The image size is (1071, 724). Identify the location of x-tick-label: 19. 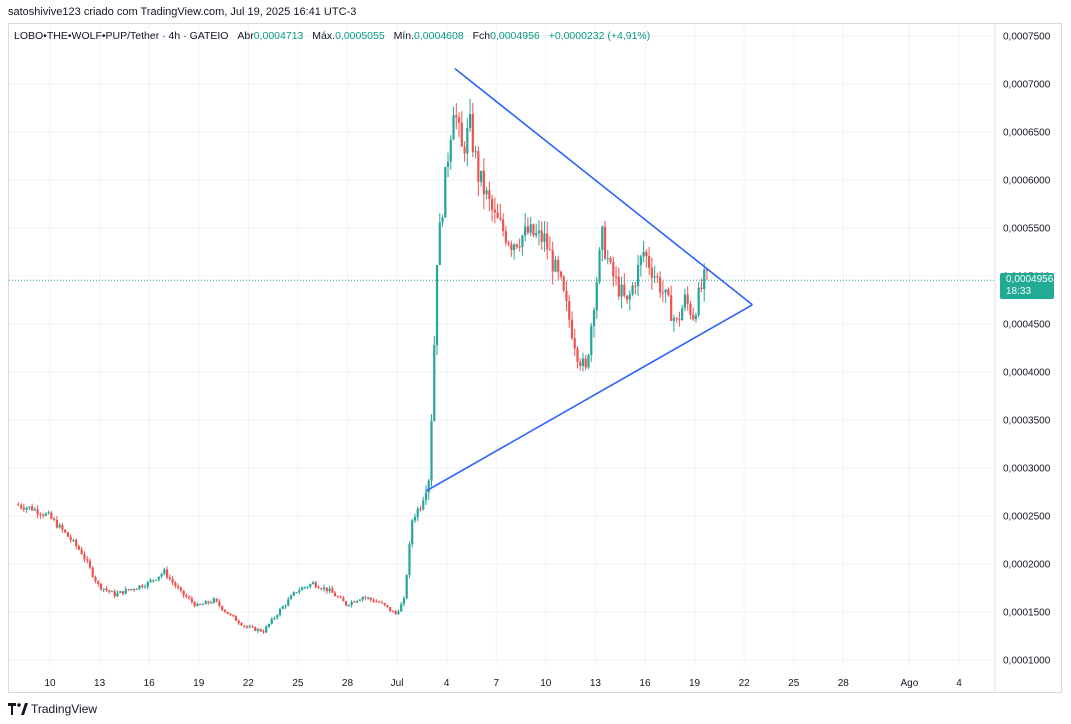
(199, 683).